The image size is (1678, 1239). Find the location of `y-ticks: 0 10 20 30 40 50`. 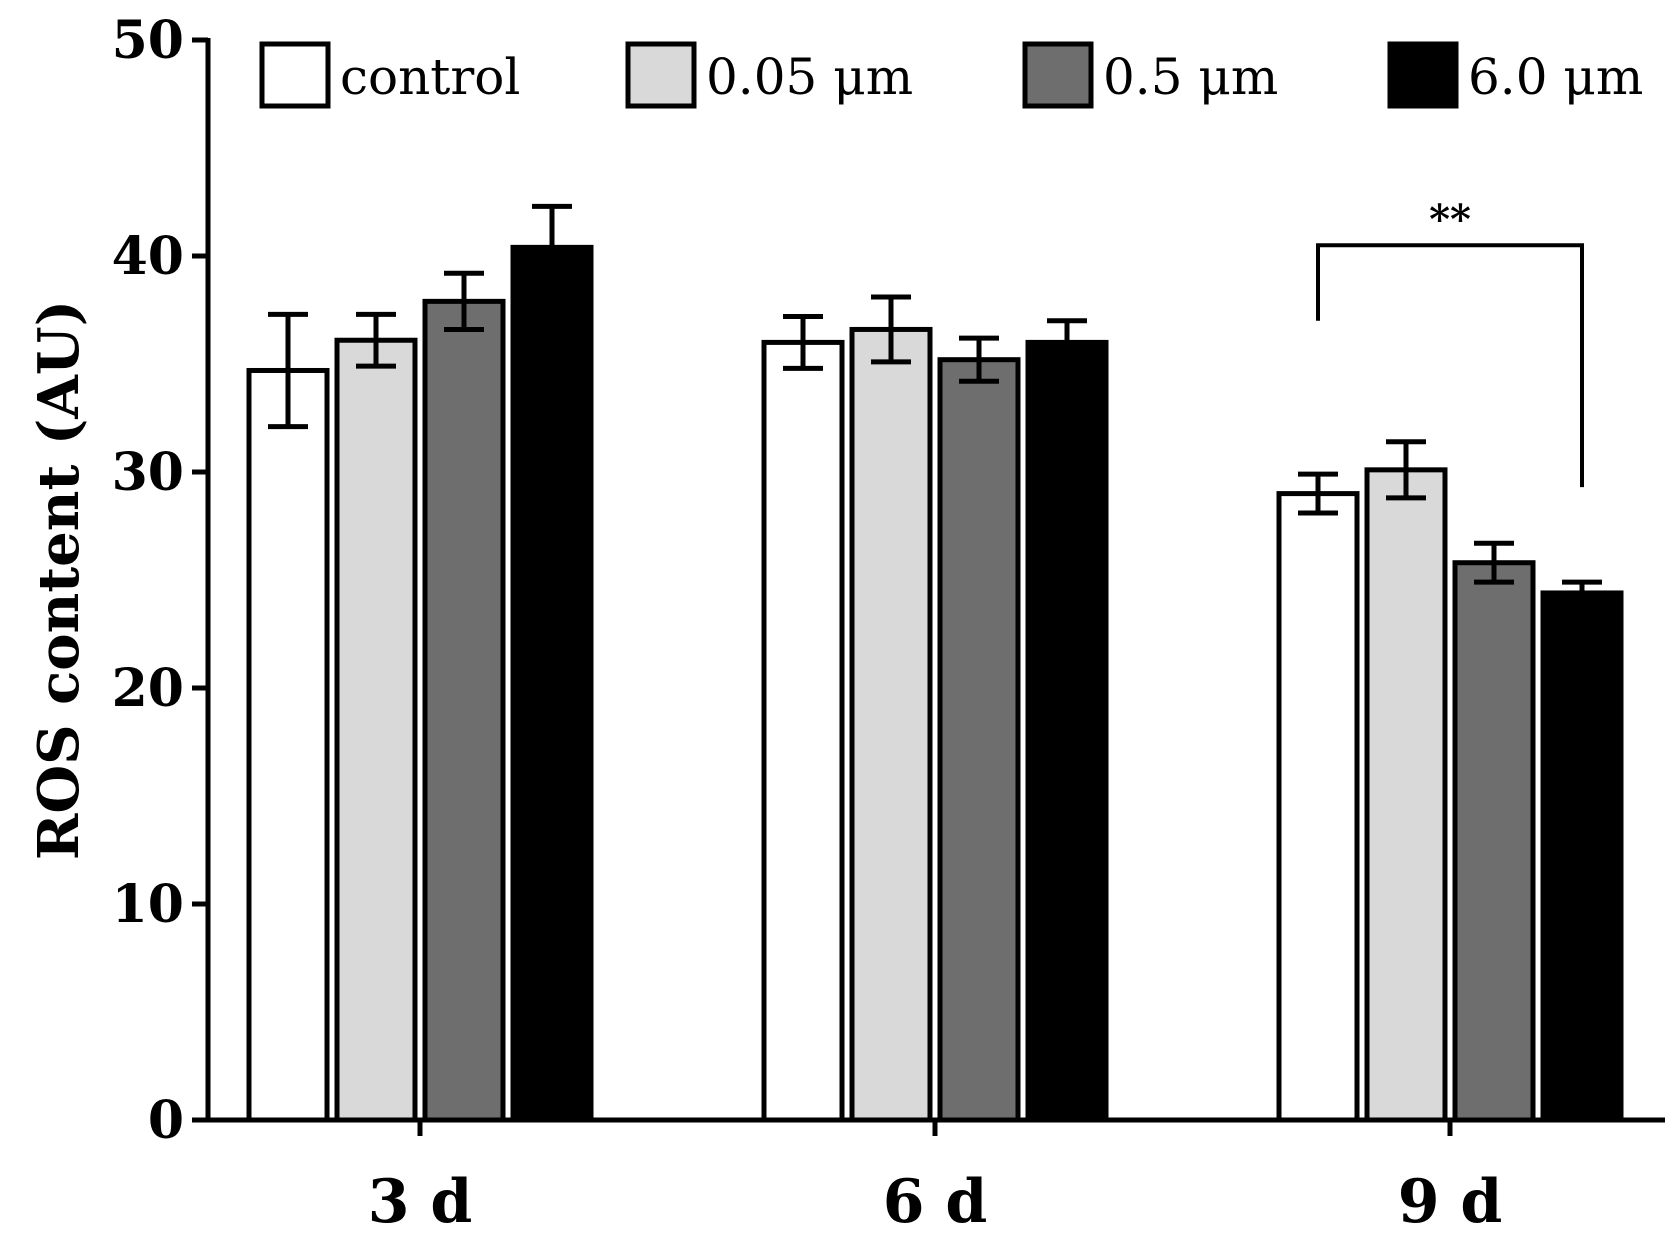

y-ticks: 0 10 20 30 40 50 is located at coordinates (160, 580).